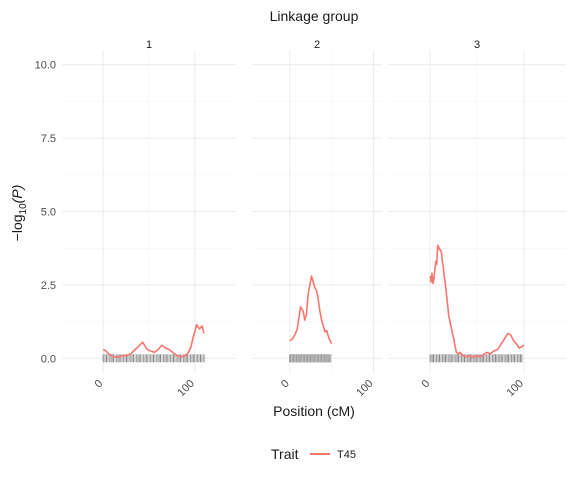 The image size is (576, 480). Describe the element at coordinates (285, 454) in the screenshot. I see `legend-title: Trait` at that location.